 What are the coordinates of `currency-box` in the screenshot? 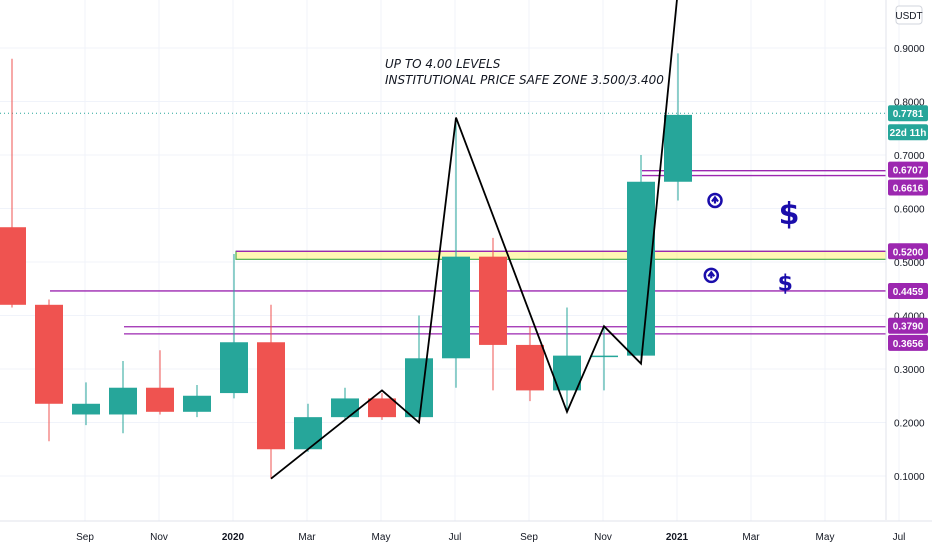 It's located at (909, 15).